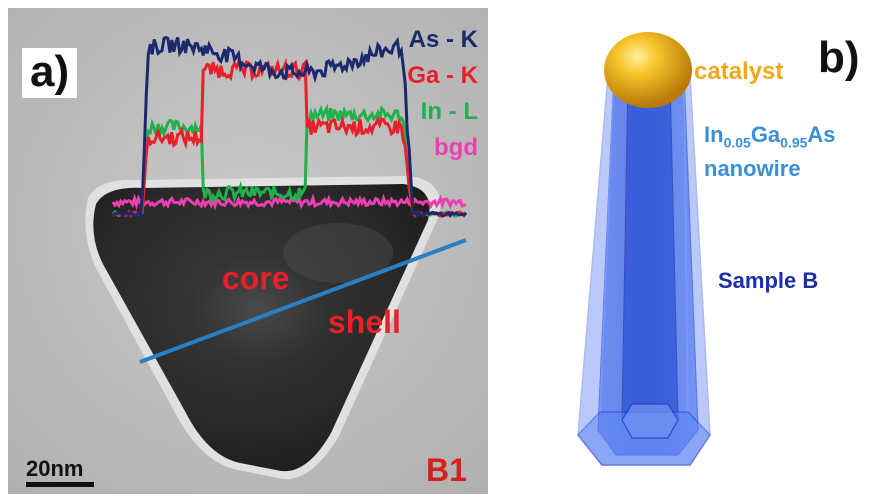 The width and height of the screenshot is (870, 499). I want to click on core-hexagonal-base, so click(650, 421).